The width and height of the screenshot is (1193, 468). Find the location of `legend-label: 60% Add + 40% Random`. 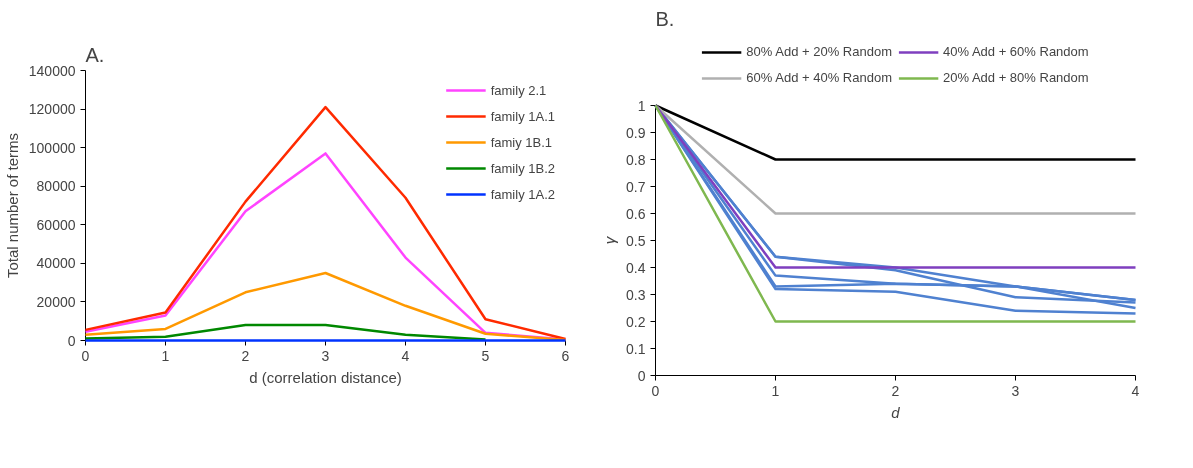

legend-label: 60% Add + 40% Random is located at coordinates (819, 77).